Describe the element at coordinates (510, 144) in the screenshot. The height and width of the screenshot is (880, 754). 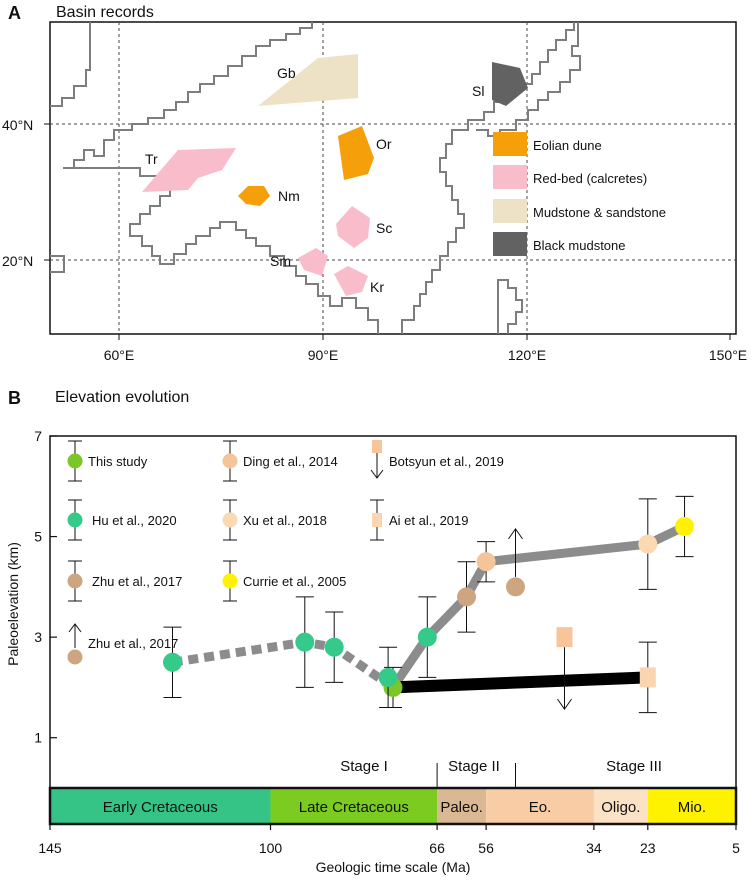
I see `legend-swatch-eolian` at that location.